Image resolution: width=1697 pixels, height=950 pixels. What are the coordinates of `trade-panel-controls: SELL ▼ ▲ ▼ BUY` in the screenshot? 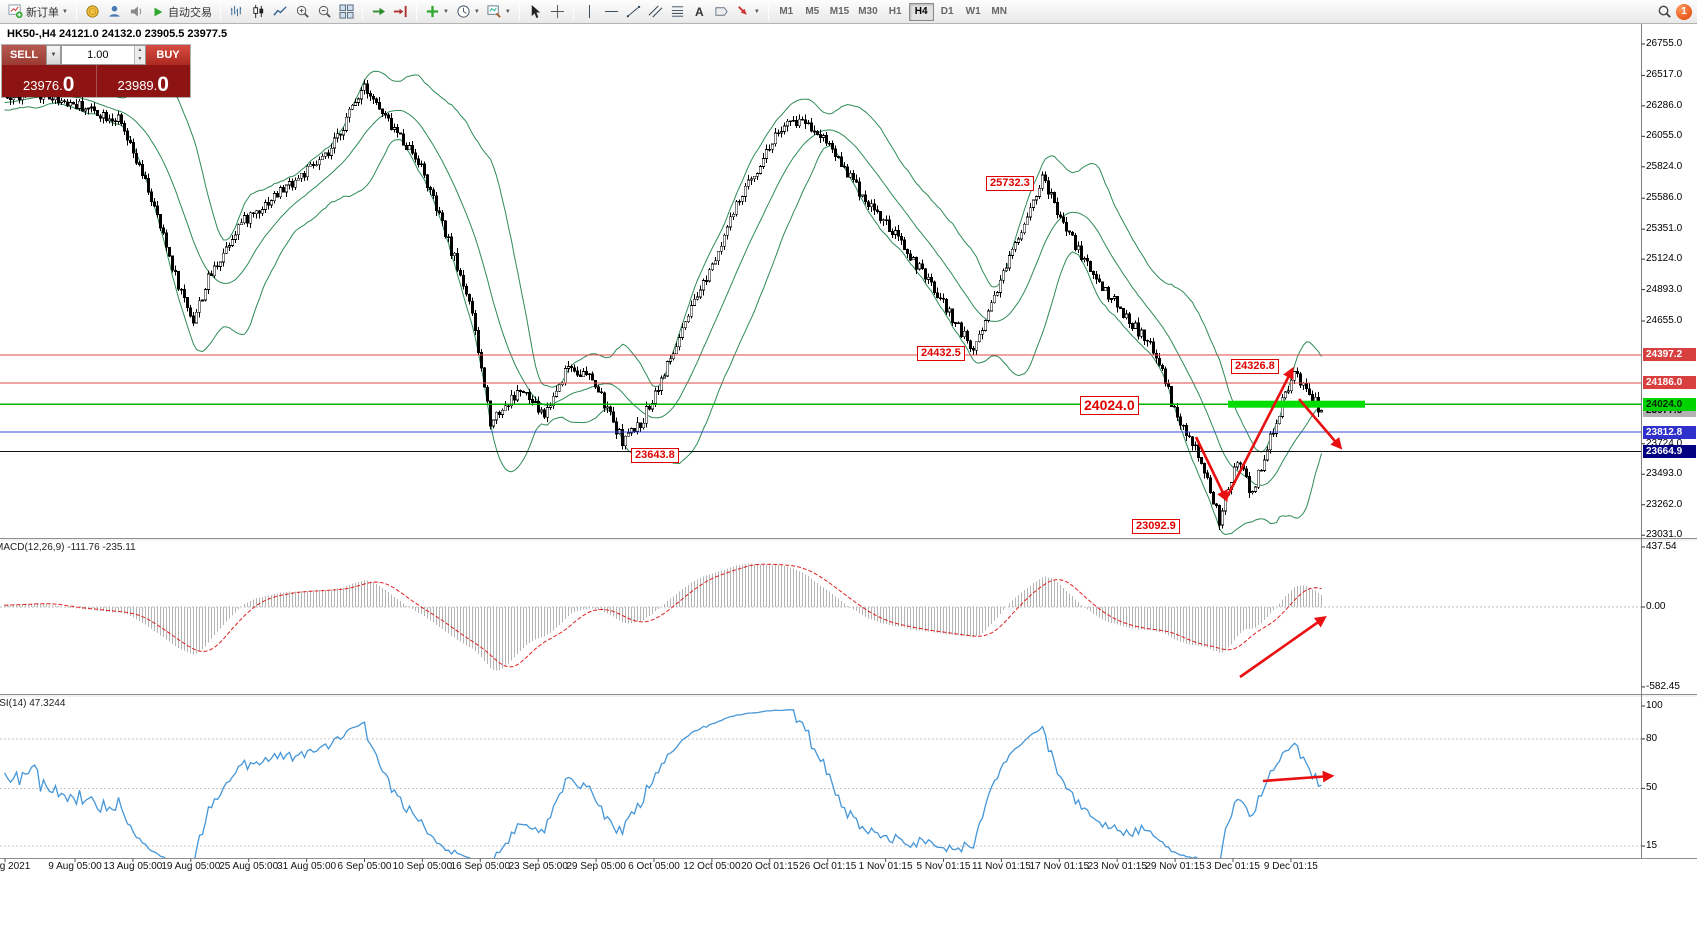 It's located at (96, 55).